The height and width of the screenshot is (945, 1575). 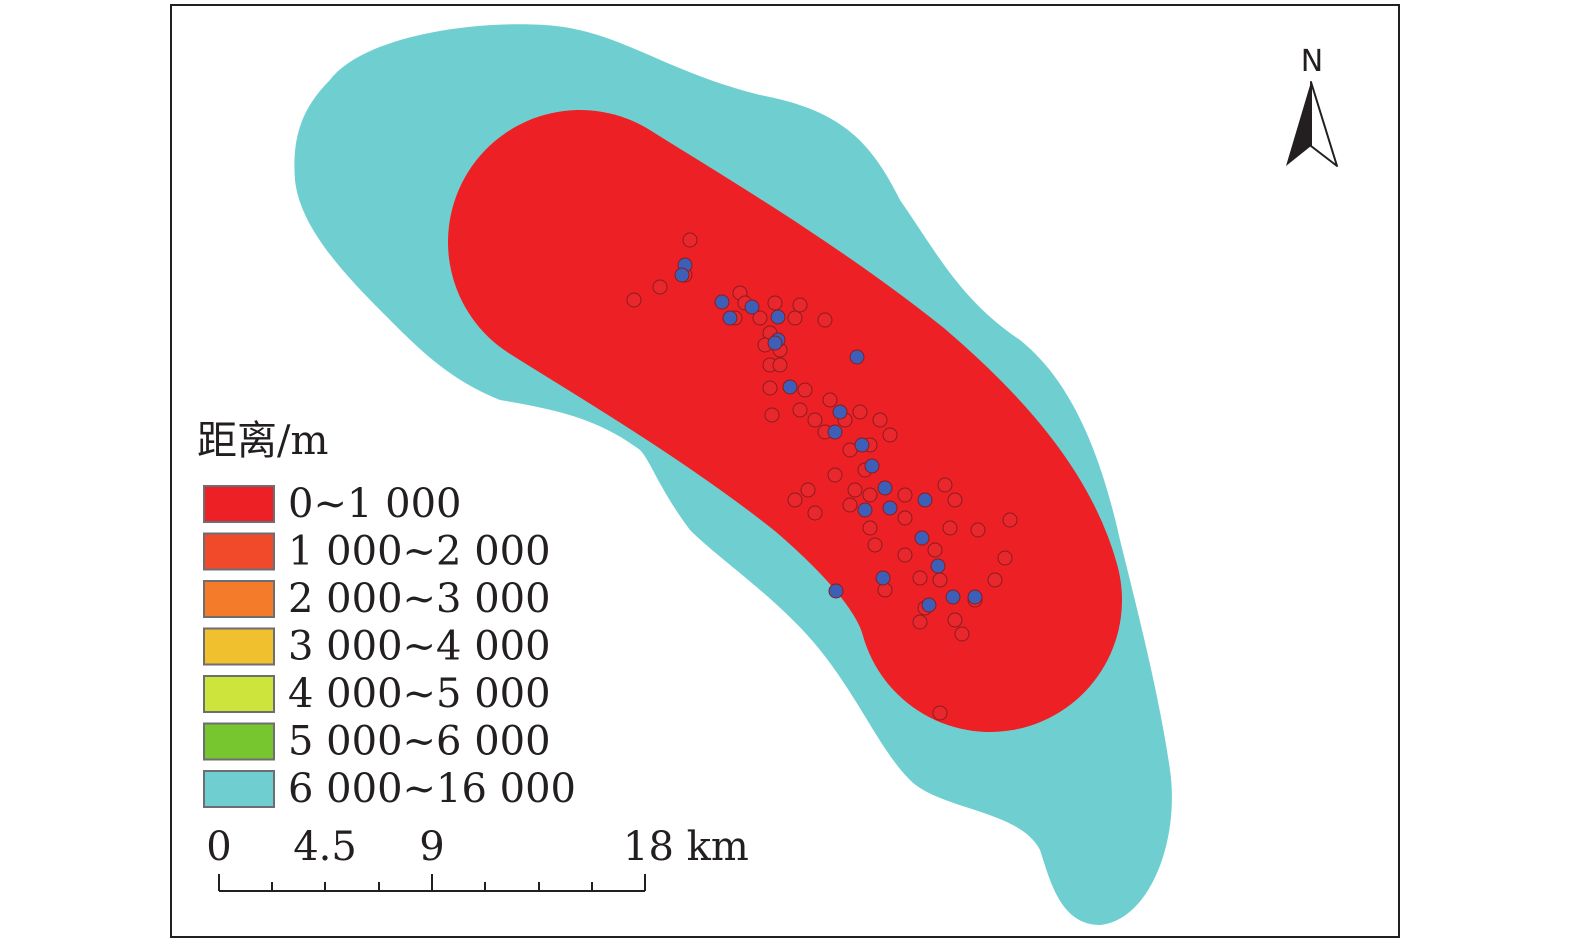 I want to click on north-arrow-icon: N, so click(x=1312, y=105).